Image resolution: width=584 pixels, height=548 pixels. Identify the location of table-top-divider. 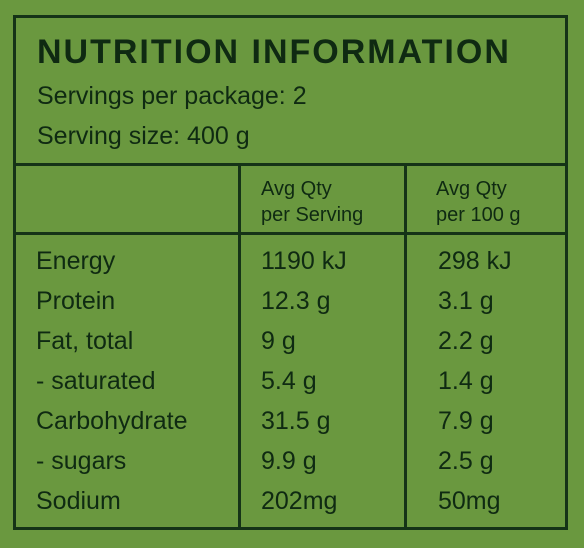
(290, 164).